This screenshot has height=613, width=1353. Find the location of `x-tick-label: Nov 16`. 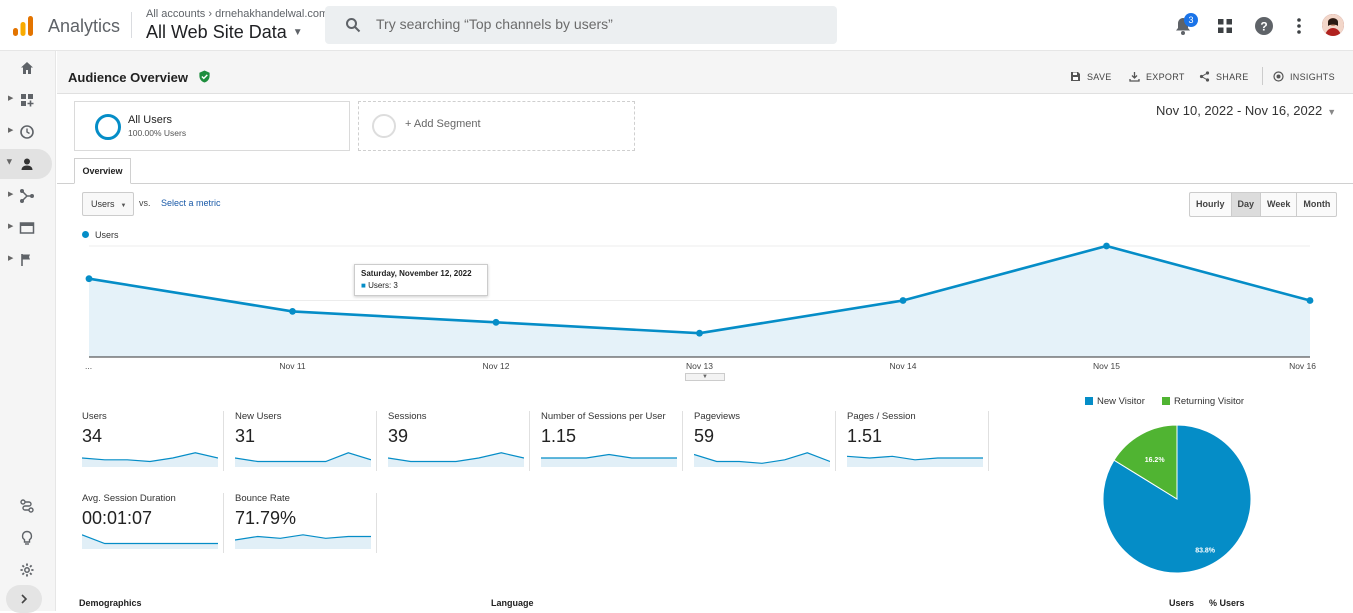

x-tick-label: Nov 16 is located at coordinates (1302, 366).